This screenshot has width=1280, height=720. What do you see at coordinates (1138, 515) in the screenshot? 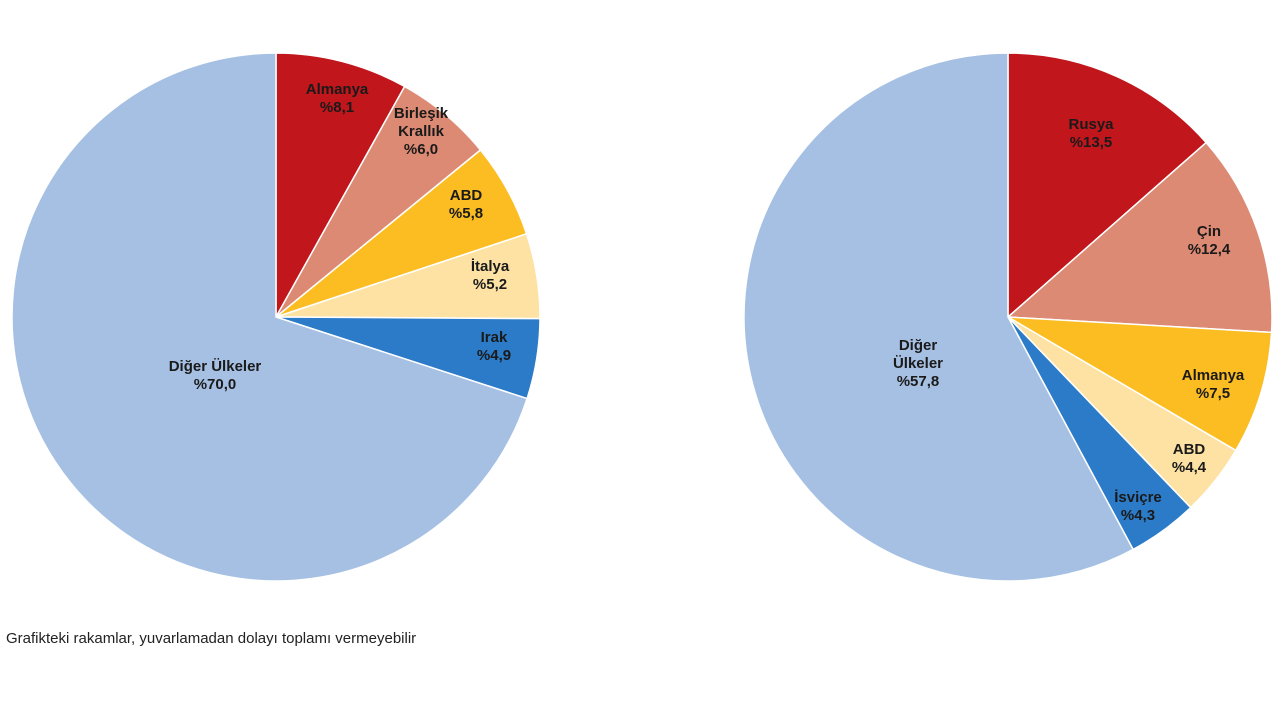
I see `slice-value: %4,3` at bounding box center [1138, 515].